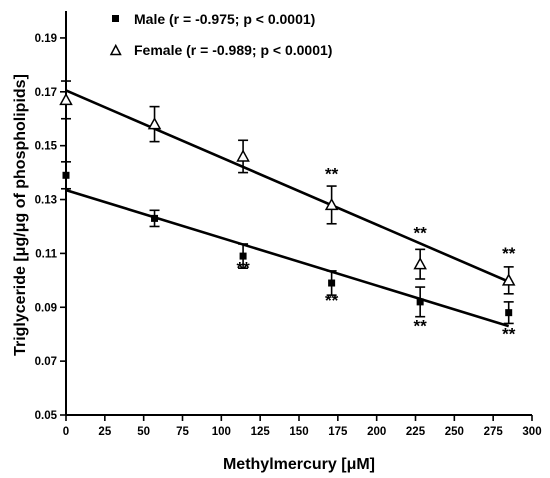 The width and height of the screenshot is (550, 478). Describe the element at coordinates (20, 215) in the screenshot. I see `y-axis-title: Triglyceride [μg/μg of phospholipids]` at that location.